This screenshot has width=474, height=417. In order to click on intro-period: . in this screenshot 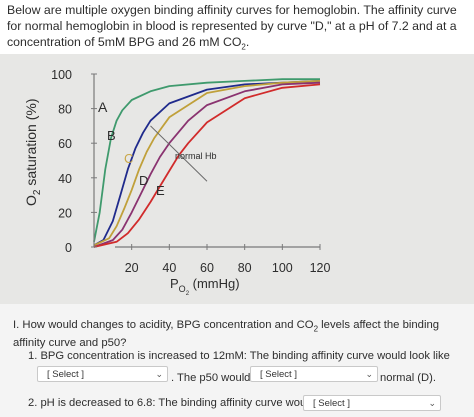, I will do `click(247, 42)`.